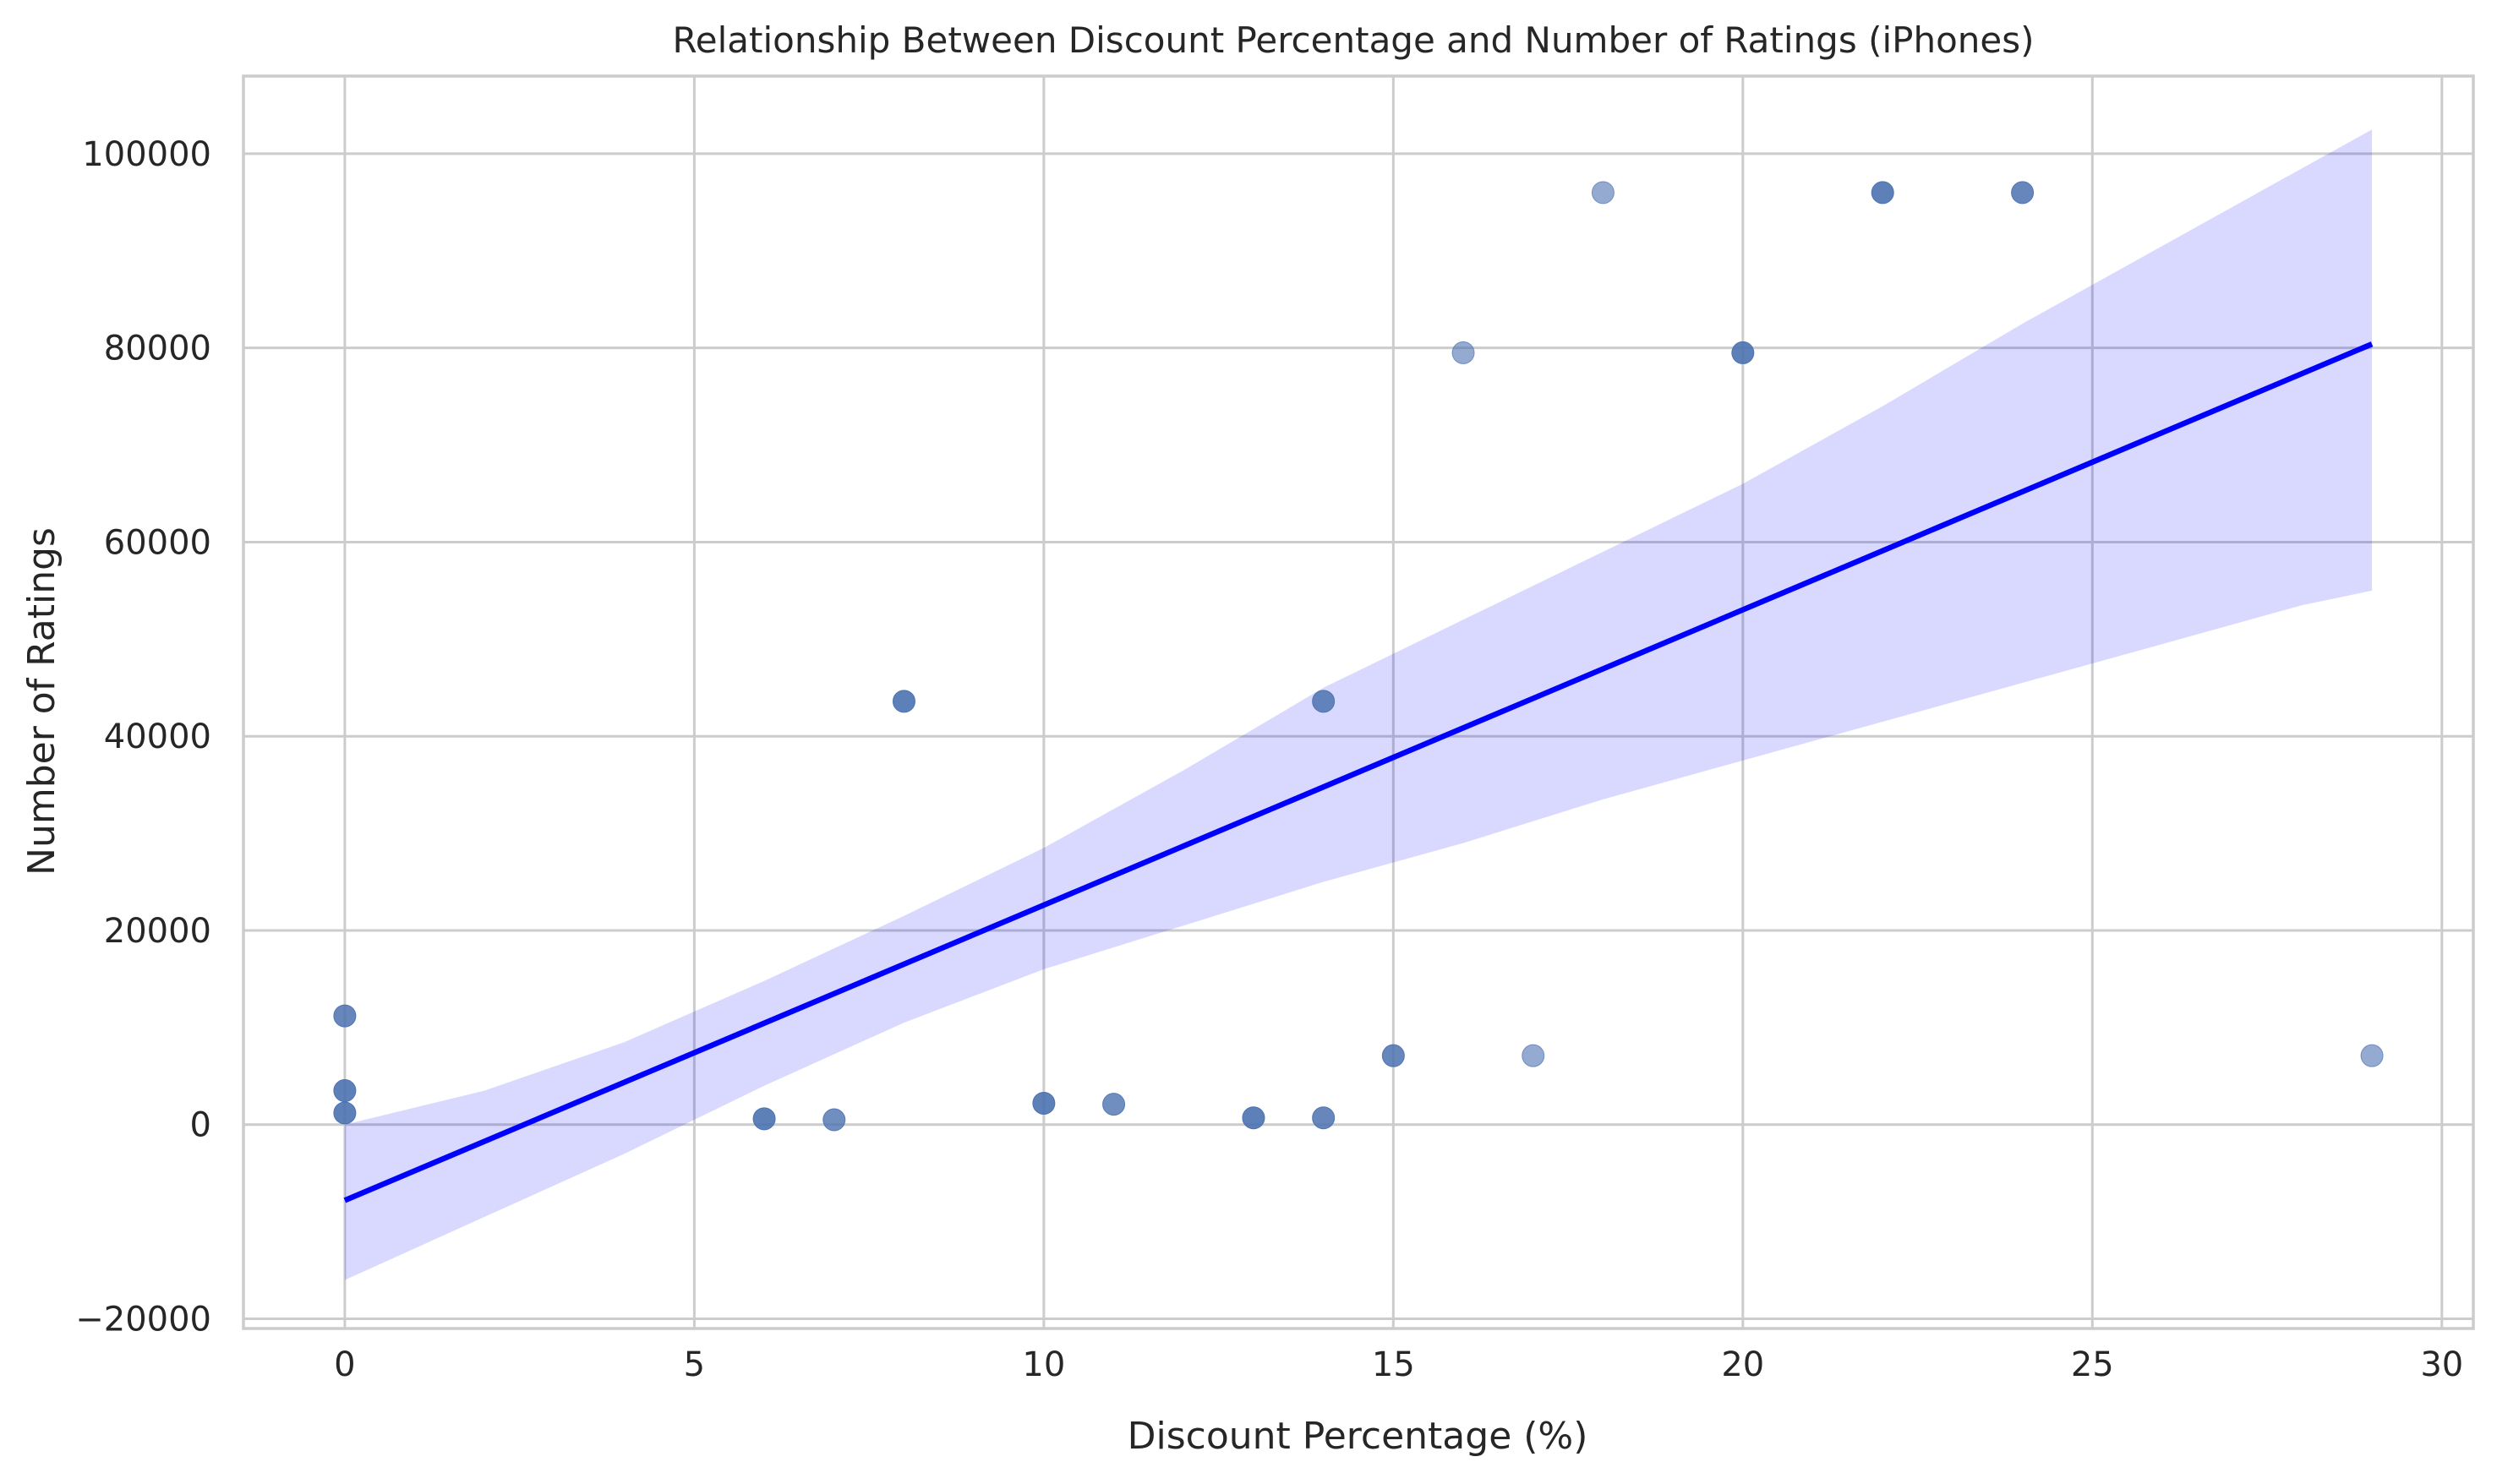 The image size is (2497, 1484). Describe the element at coordinates (147, 155) in the screenshot. I see `y-tick-label: 100000` at that location.